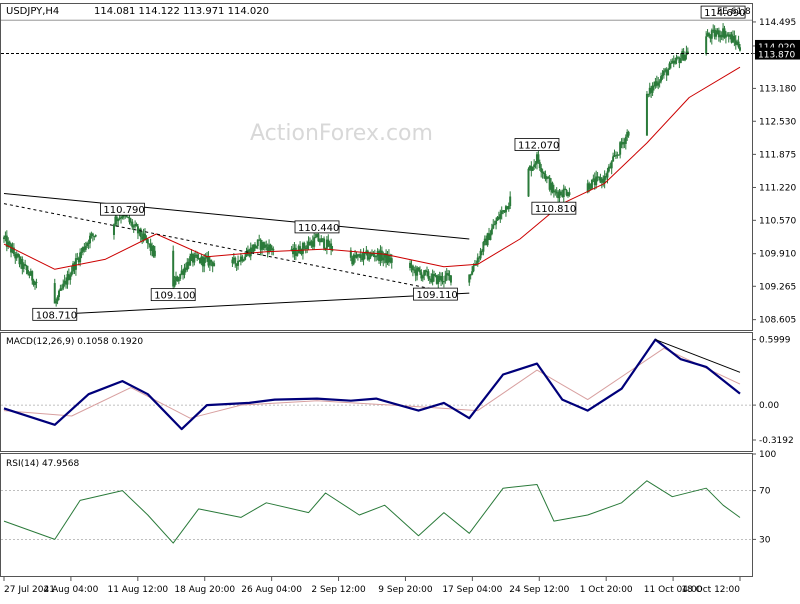  Describe the element at coordinates (734, 12) in the screenshot. I see `fe-label: FE 61.8` at that location.